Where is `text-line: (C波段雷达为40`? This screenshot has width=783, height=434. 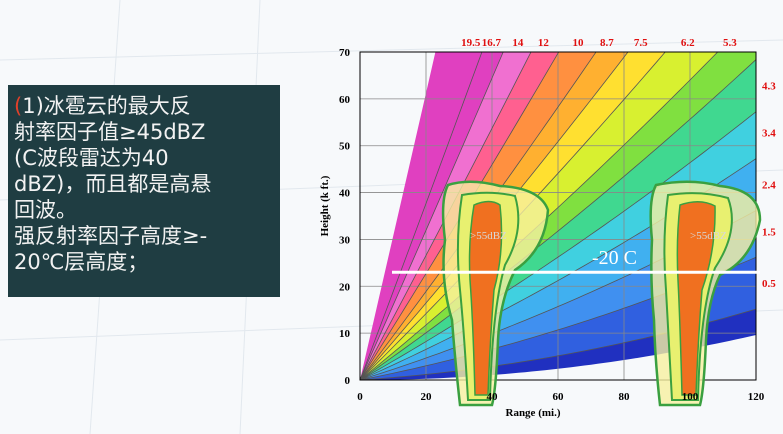
text-line: (C波段雷达为40 is located at coordinates (91, 158).